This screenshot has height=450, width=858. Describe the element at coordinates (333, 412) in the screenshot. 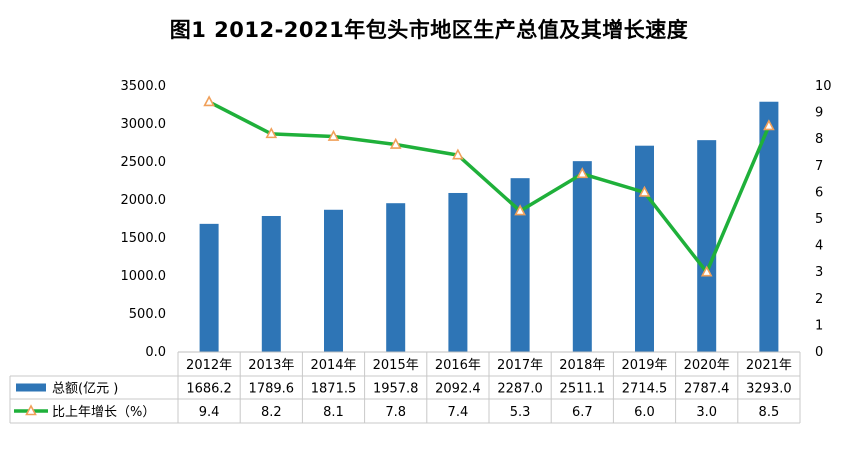

I see `growth-value-cell: 8.1` at that location.